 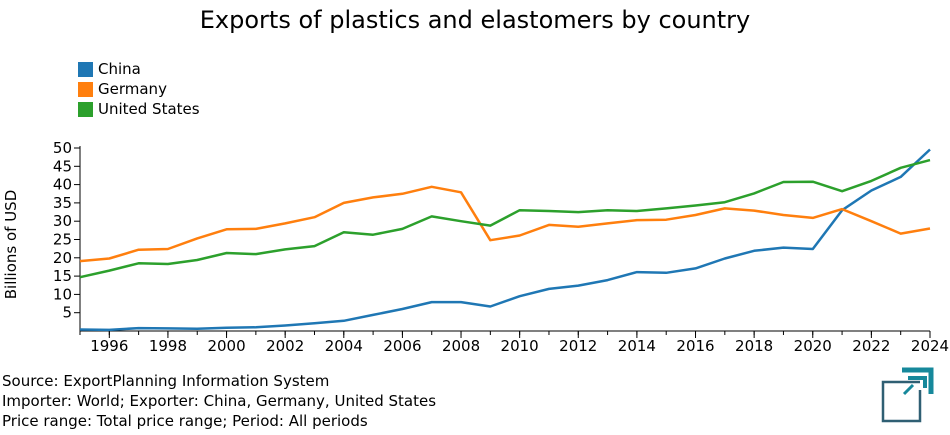 What do you see at coordinates (62, 148) in the screenshot?
I see `y-tick-label: 50` at bounding box center [62, 148].